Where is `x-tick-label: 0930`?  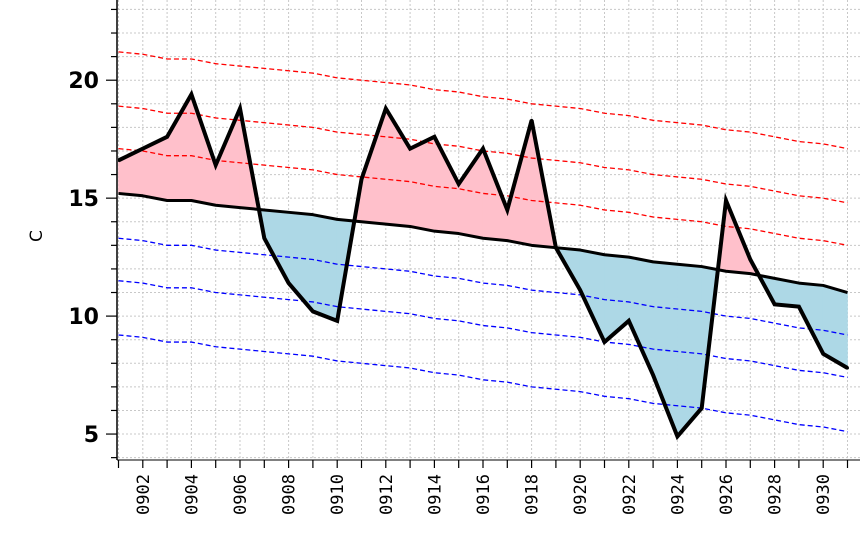
x-tick-label: 0930 is located at coordinates (824, 494).